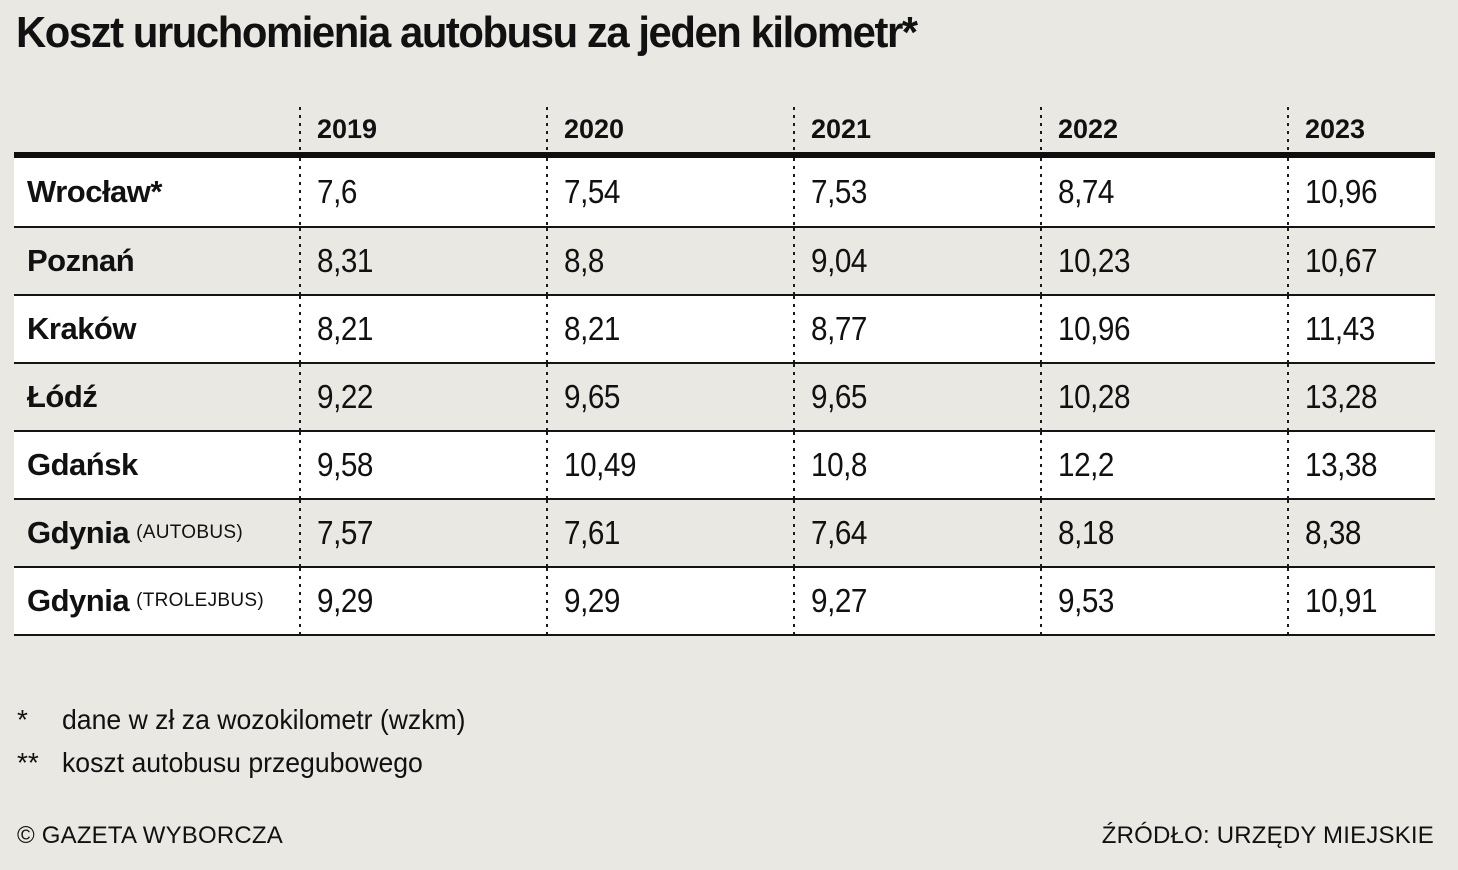  I want to click on cell-value: 9,58, so click(422, 465).